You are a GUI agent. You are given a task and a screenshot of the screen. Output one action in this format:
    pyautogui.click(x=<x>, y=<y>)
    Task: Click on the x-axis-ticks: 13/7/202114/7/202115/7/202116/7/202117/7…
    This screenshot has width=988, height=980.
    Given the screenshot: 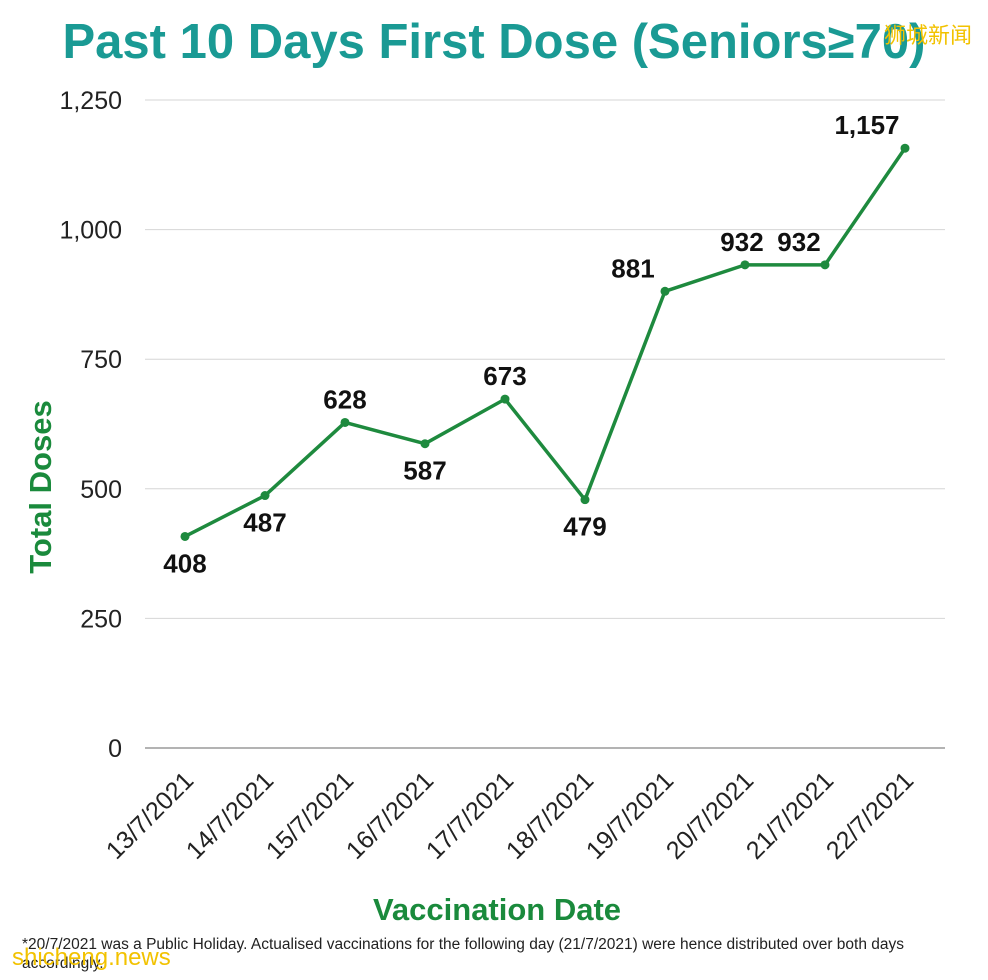 What is the action you would take?
    pyautogui.click(x=510, y=815)
    